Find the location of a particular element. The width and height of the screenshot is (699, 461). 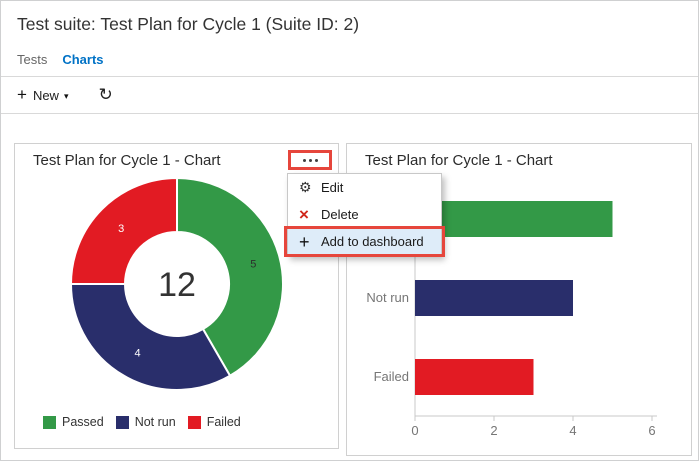

donut-slice-not-run is located at coordinates (150, 337).